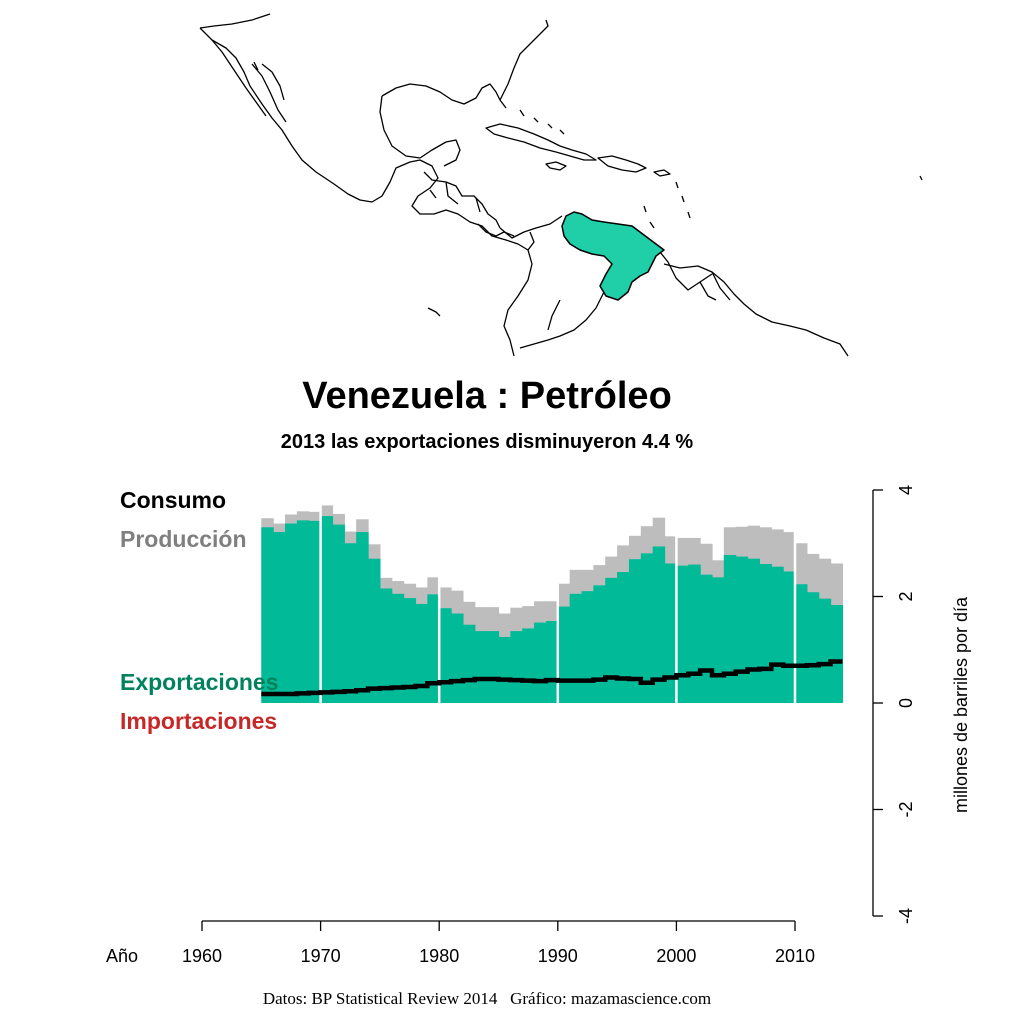  What do you see at coordinates (676, 956) in the screenshot?
I see `x-tick-label: 2000` at bounding box center [676, 956].